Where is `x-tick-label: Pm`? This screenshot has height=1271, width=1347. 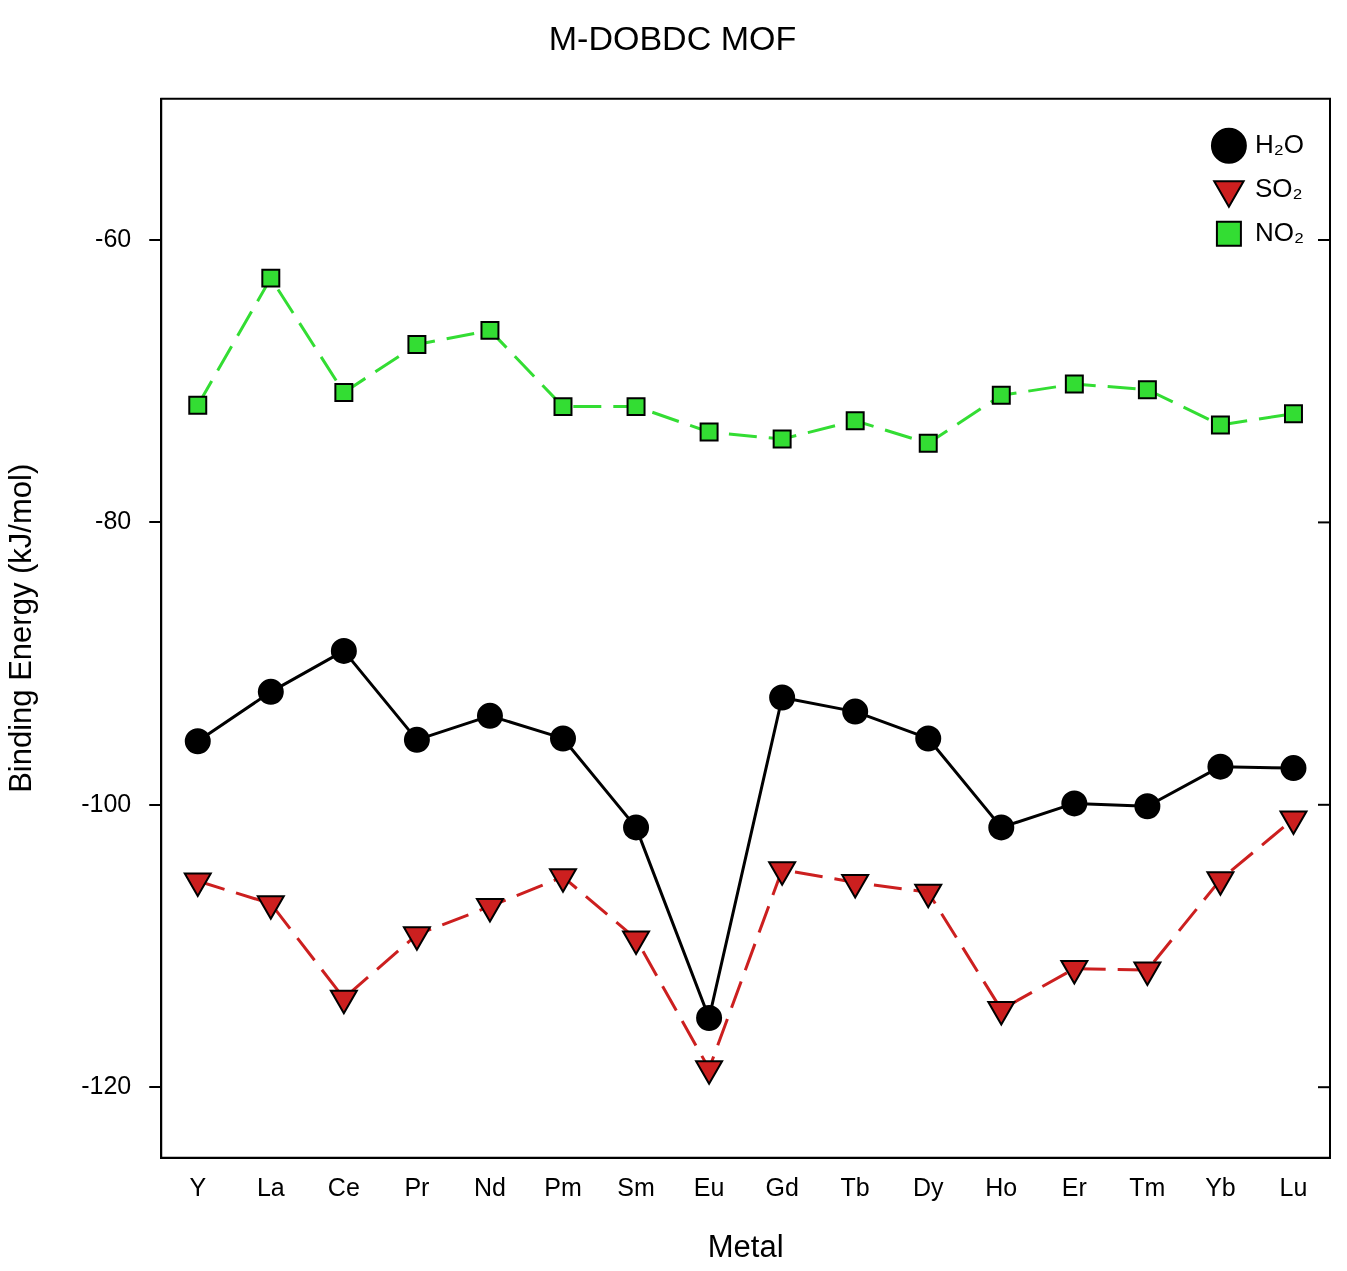 x-tick-label: Pm is located at coordinates (563, 1186).